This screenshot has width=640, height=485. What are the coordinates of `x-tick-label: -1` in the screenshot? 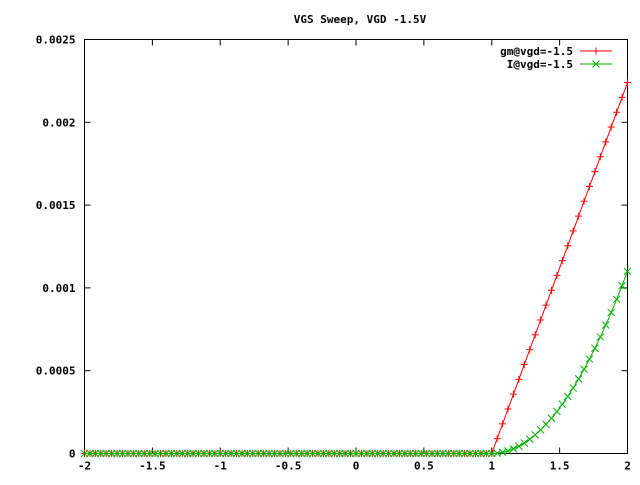 It's located at (221, 466).